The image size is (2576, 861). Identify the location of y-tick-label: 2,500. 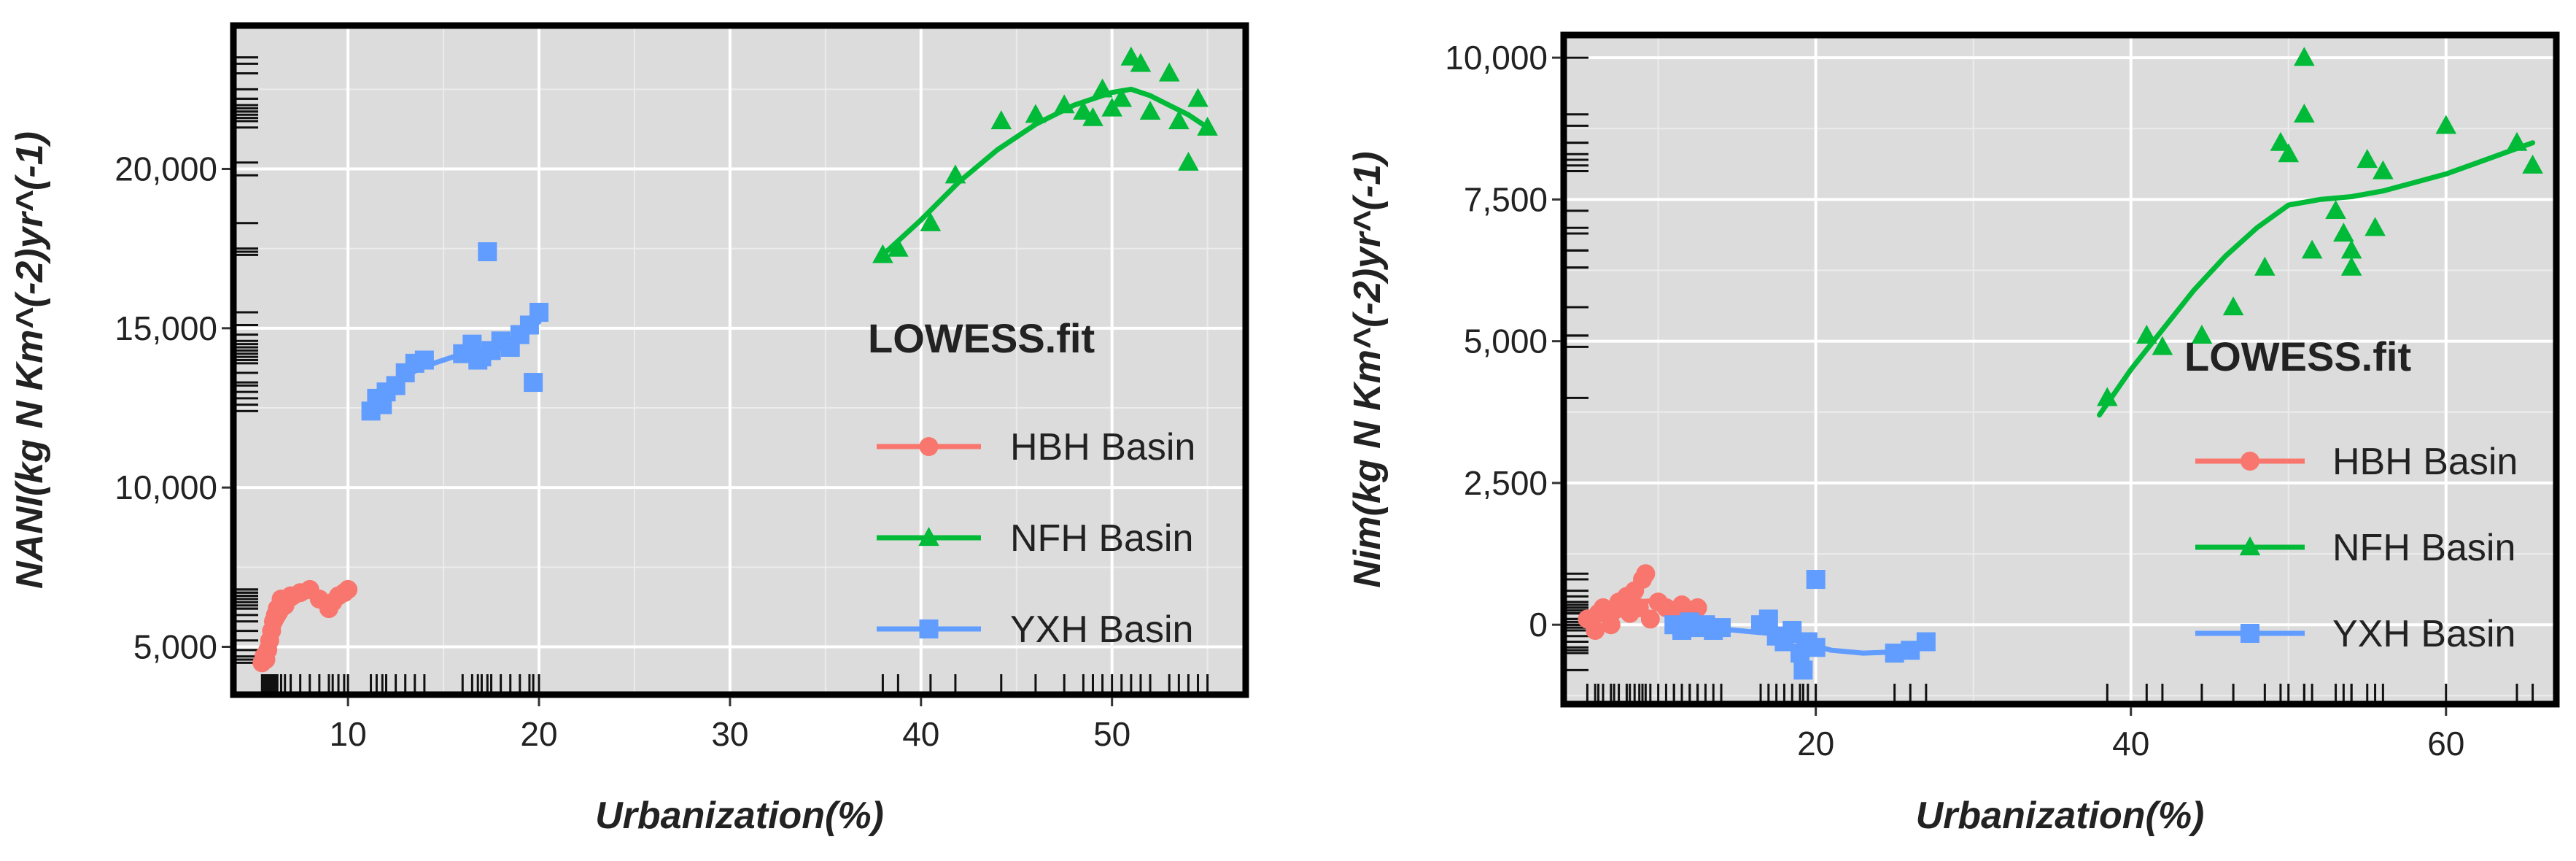
(1506, 483).